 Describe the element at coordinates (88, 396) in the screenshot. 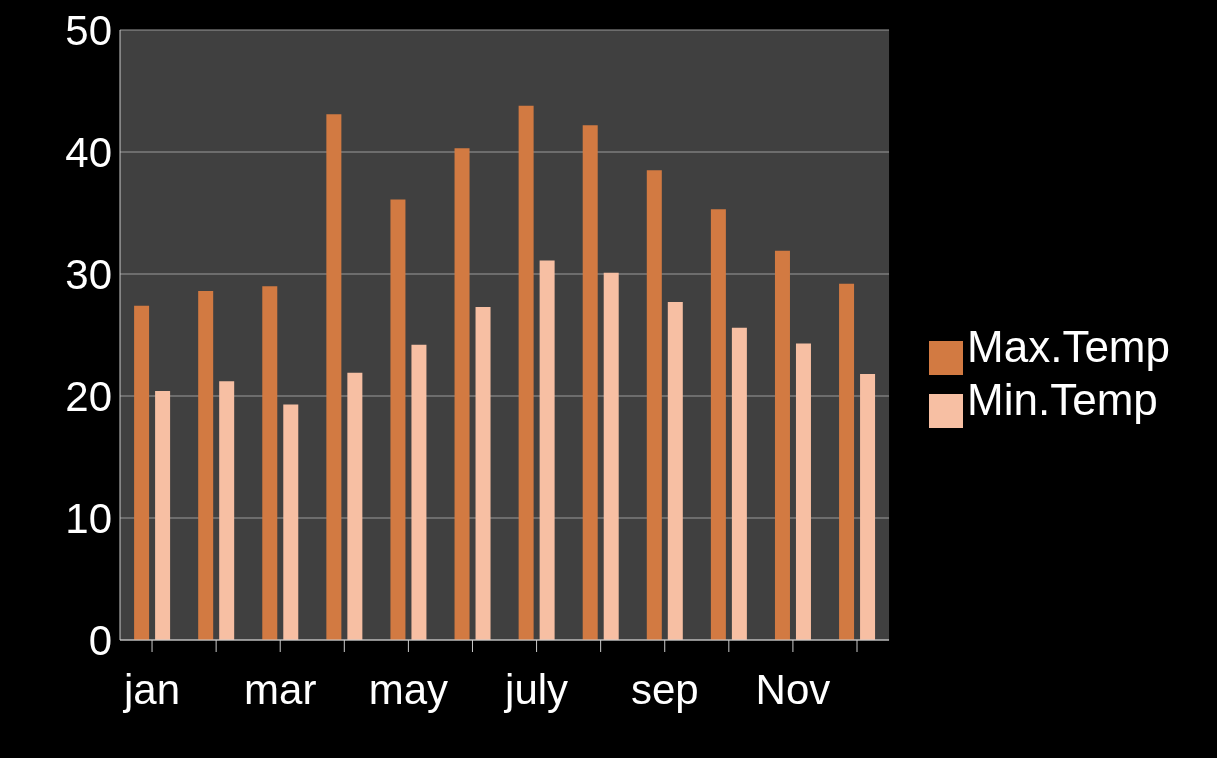

I see `y-tick-label: 20` at that location.